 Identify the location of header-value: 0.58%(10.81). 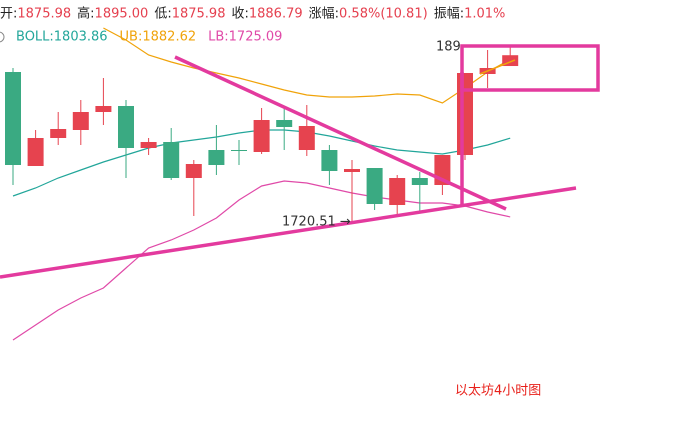
(383, 14).